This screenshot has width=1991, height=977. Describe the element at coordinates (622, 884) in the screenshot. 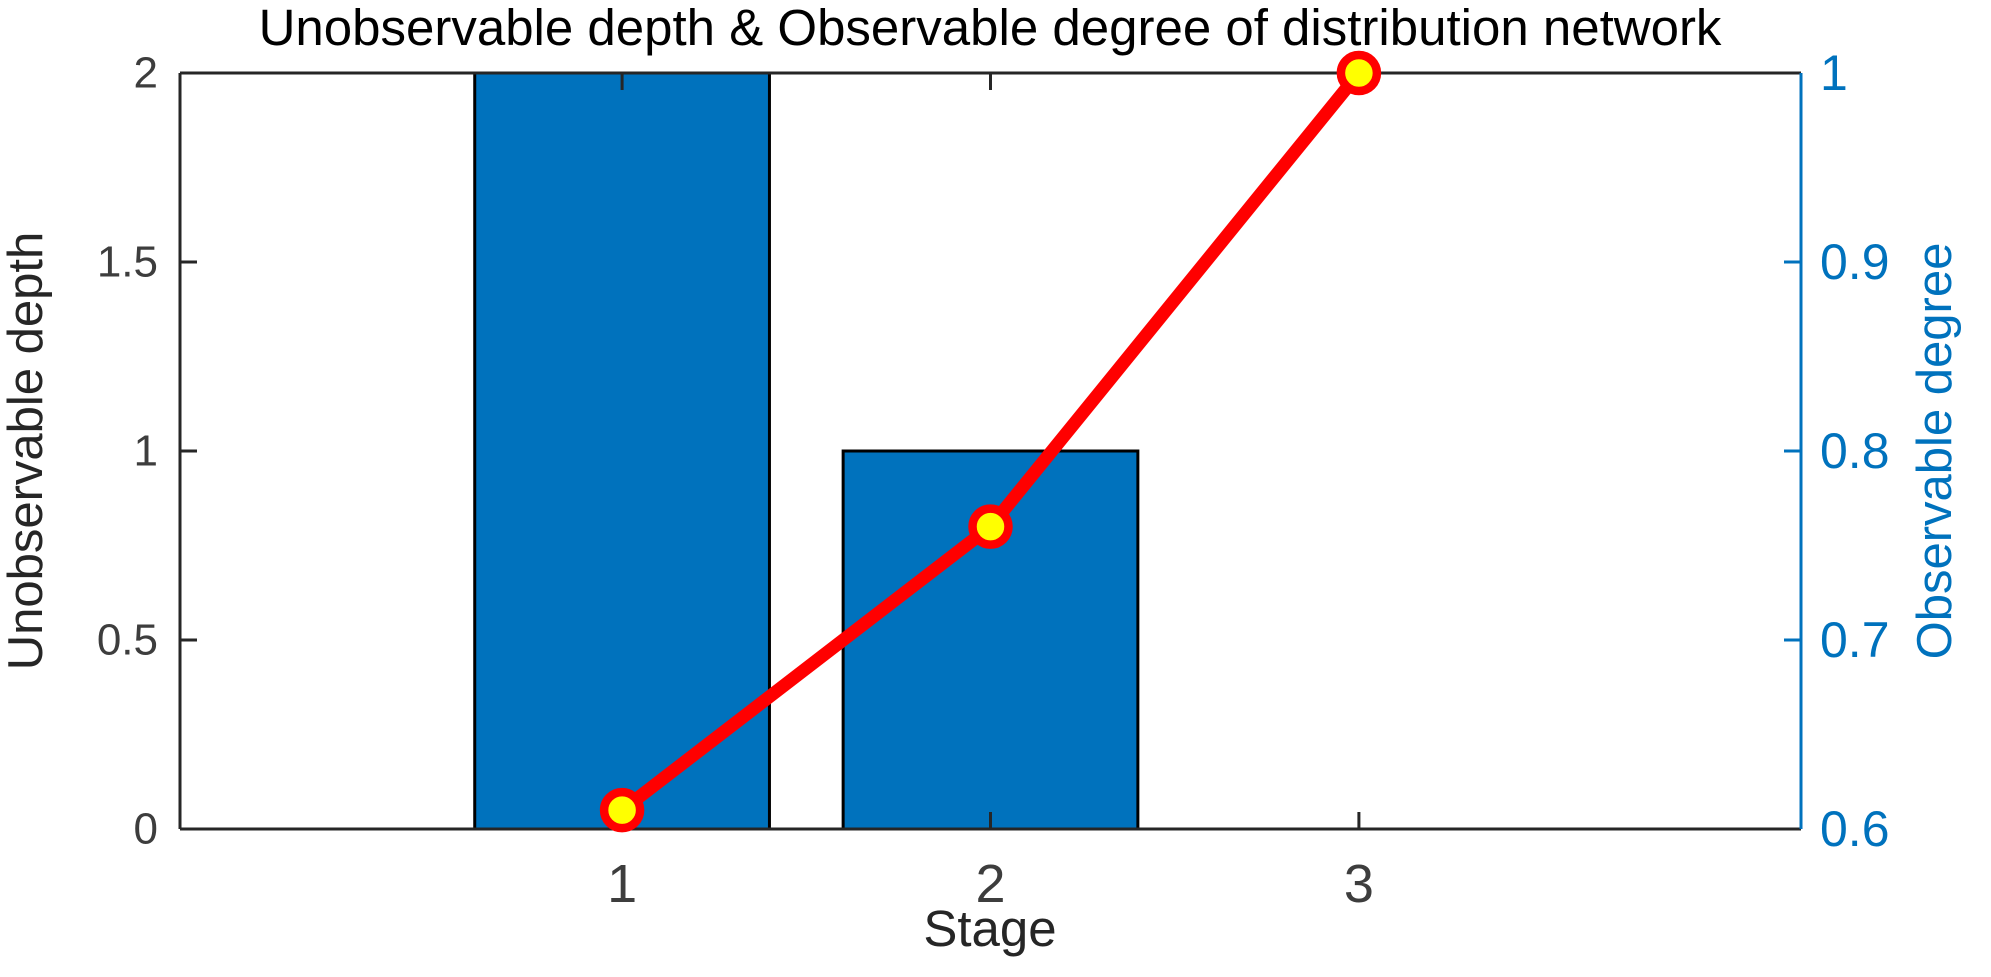

I see `x-tick-label: 1` at that location.